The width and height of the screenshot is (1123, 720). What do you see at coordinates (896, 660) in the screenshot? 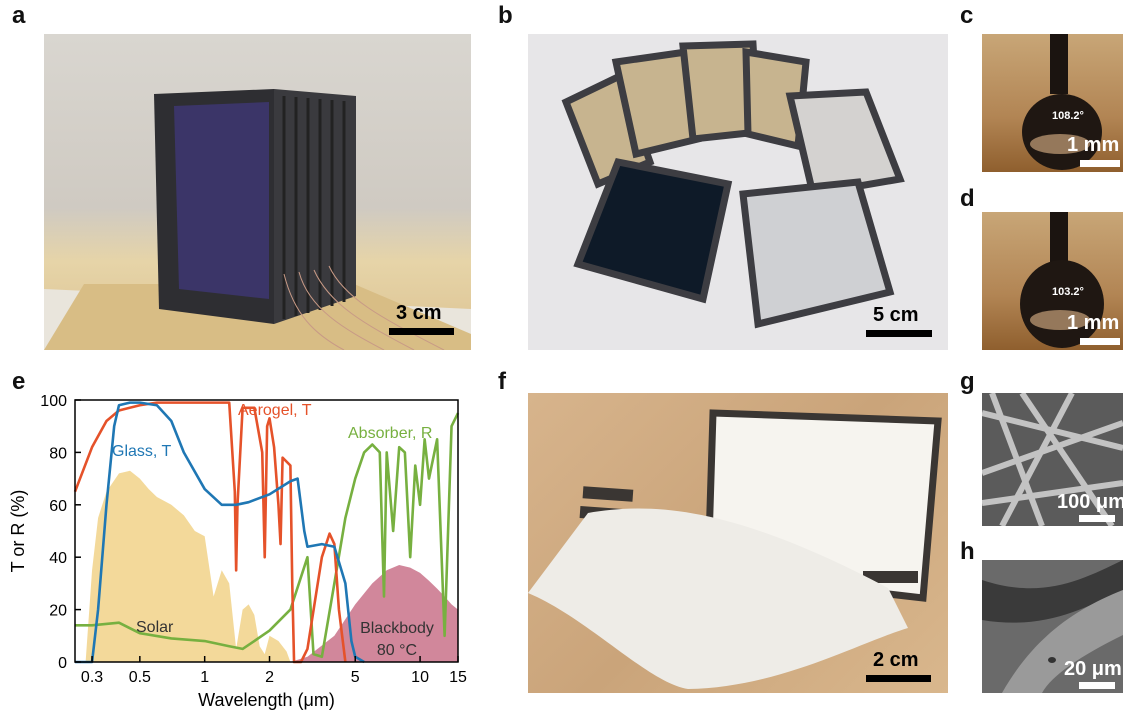
I see `scale-label-f: 2 cm` at bounding box center [896, 660].